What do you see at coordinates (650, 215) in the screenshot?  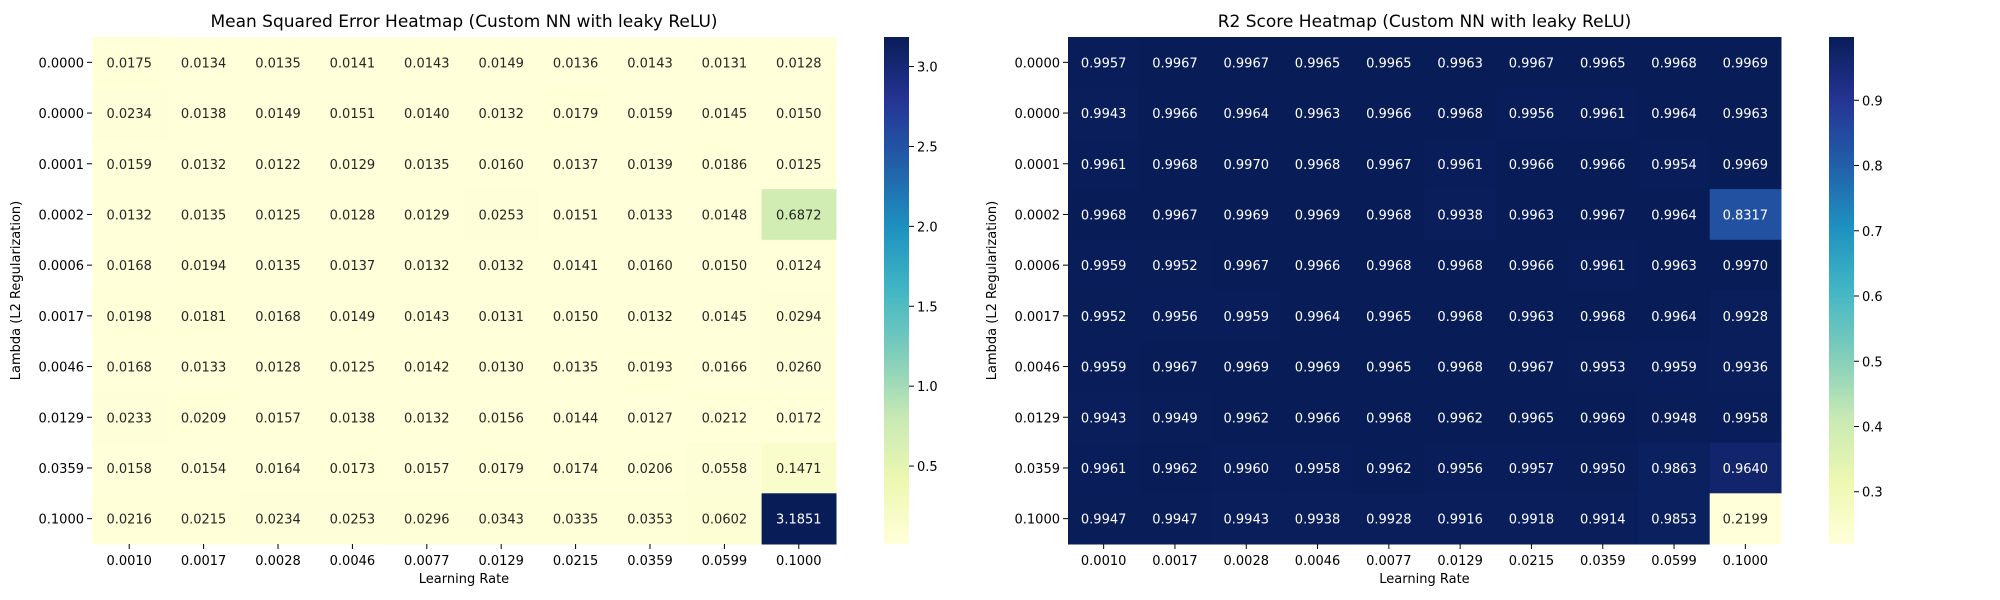 I see `cell-value-label: 0.0133` at bounding box center [650, 215].